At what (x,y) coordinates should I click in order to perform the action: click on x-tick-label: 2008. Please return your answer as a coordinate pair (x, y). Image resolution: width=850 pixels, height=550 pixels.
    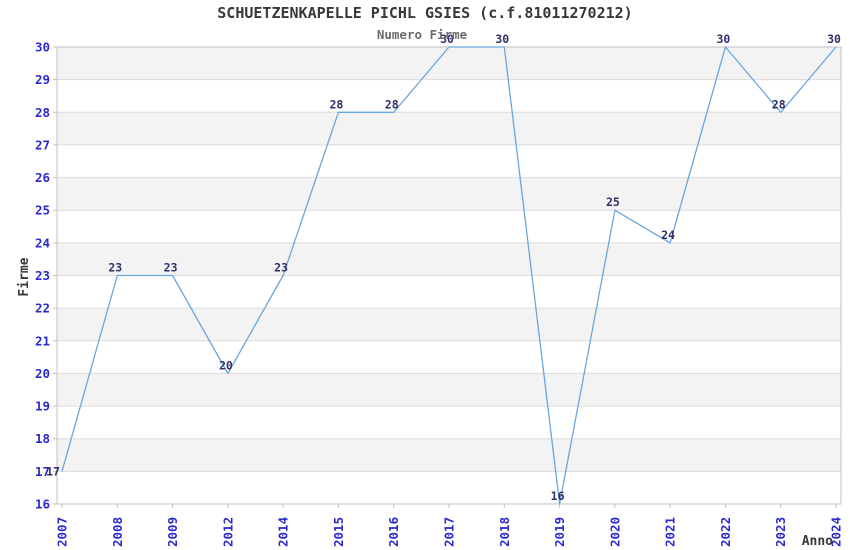
    Looking at the image, I should click on (117, 532).